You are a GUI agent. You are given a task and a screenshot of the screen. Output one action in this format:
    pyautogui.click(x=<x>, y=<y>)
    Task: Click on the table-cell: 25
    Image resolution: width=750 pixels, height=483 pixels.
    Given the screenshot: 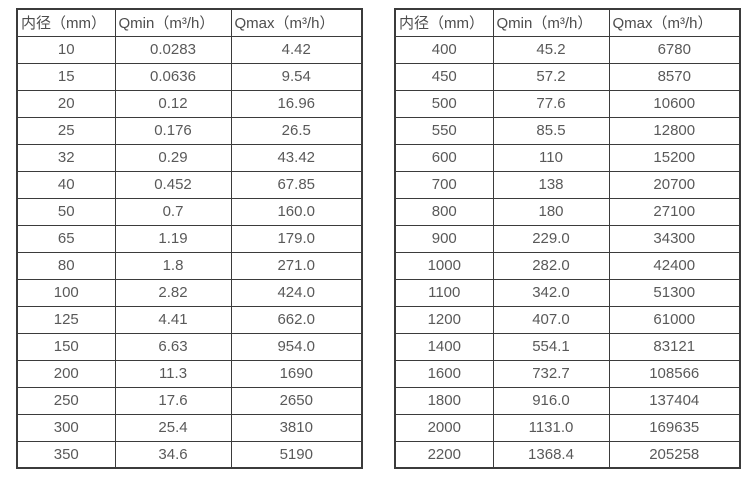 What is the action you would take?
    pyautogui.click(x=66, y=130)
    